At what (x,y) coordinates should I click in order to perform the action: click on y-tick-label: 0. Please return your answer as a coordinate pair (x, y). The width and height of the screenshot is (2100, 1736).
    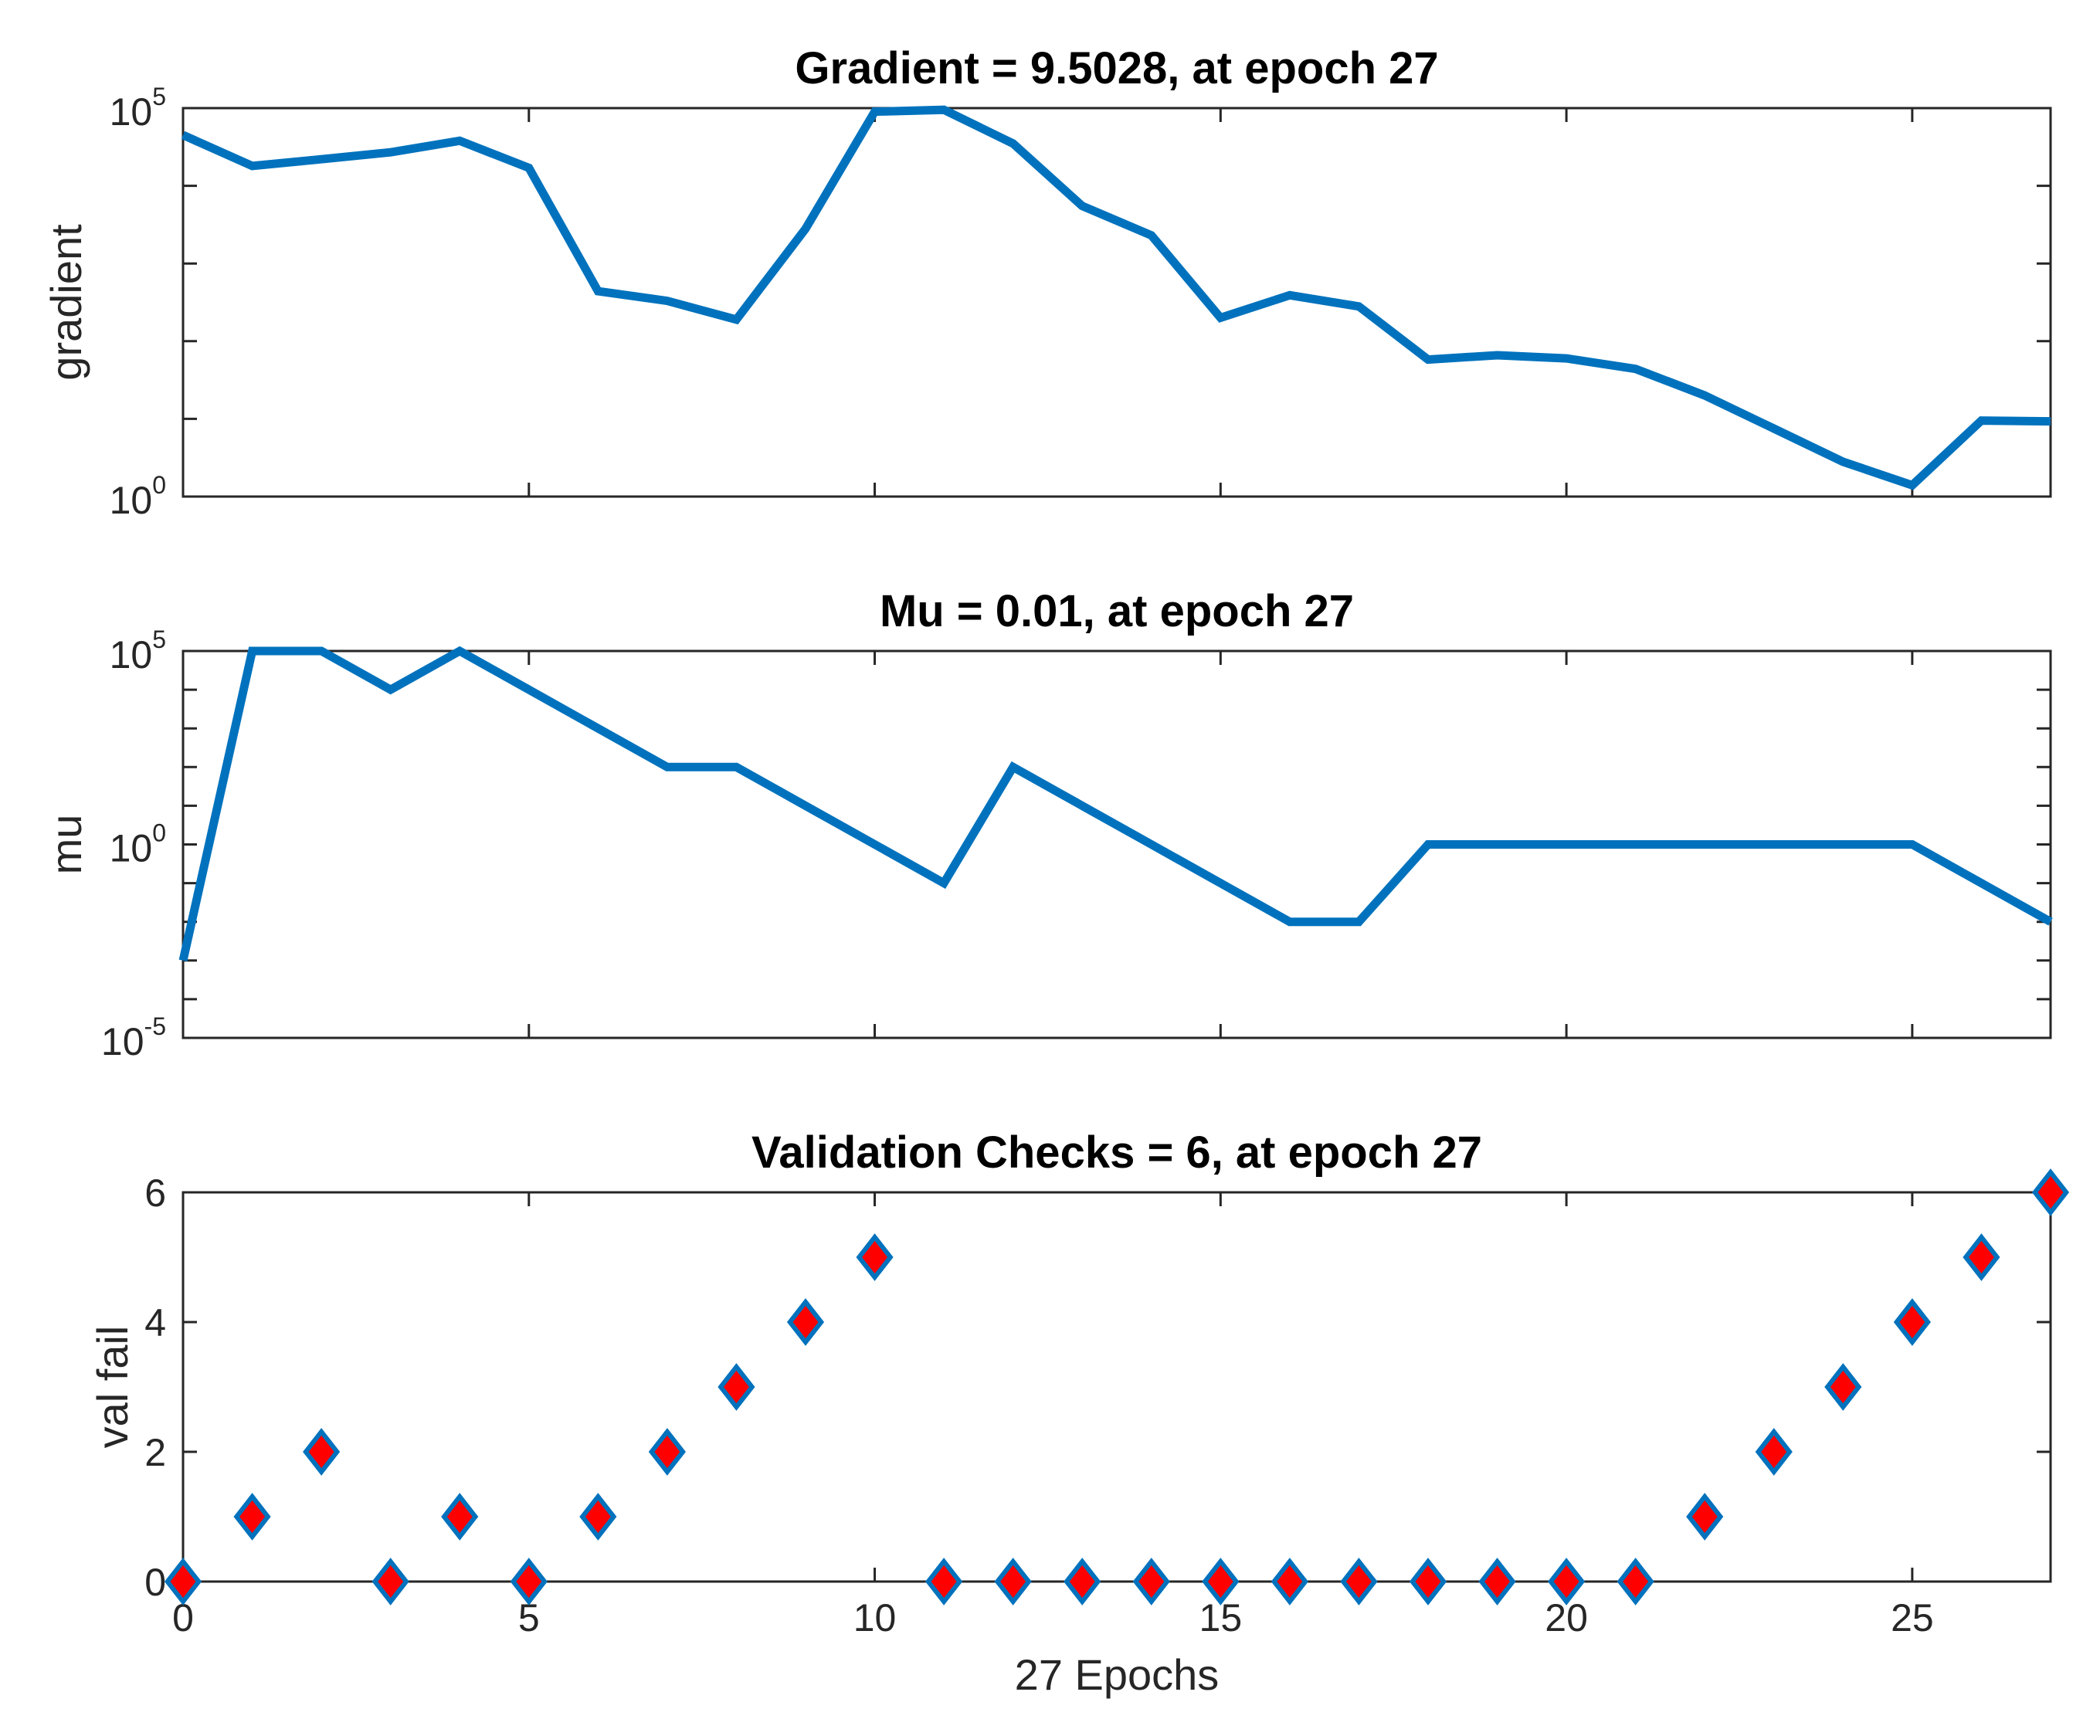
    Looking at the image, I should click on (155, 1582).